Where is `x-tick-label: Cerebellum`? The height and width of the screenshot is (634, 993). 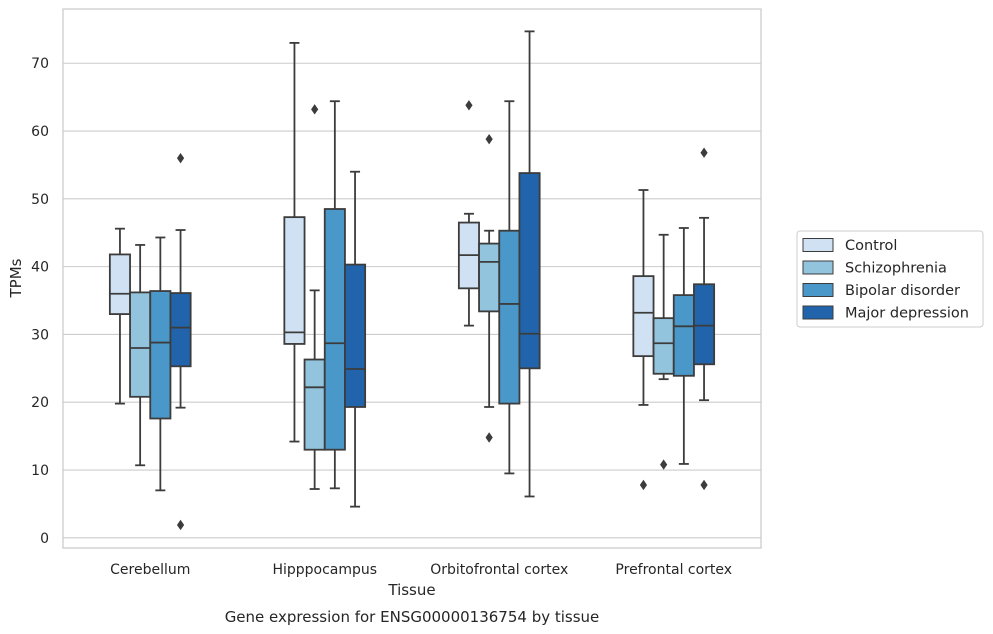
x-tick-label: Cerebellum is located at coordinates (150, 570).